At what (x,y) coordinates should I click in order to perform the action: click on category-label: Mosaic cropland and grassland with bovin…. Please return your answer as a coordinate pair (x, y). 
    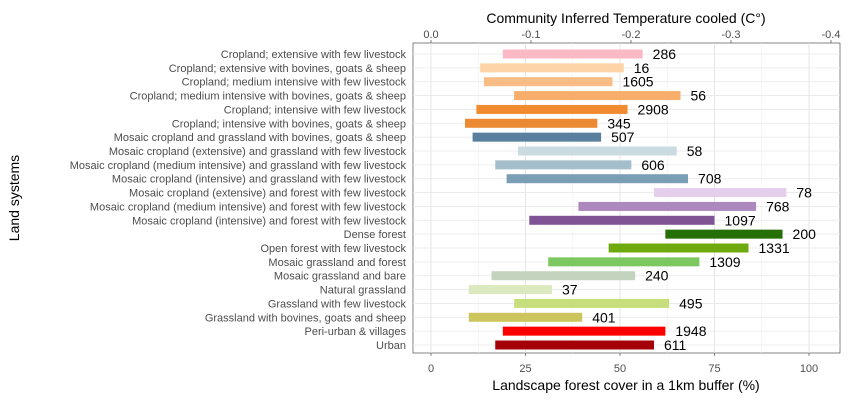
    Looking at the image, I should click on (260, 138).